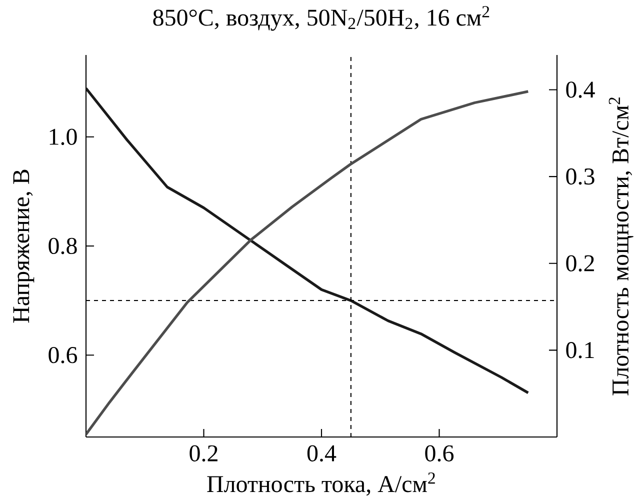  Describe the element at coordinates (63, 355) in the screenshot. I see `y-tick-label: 0.6` at that location.